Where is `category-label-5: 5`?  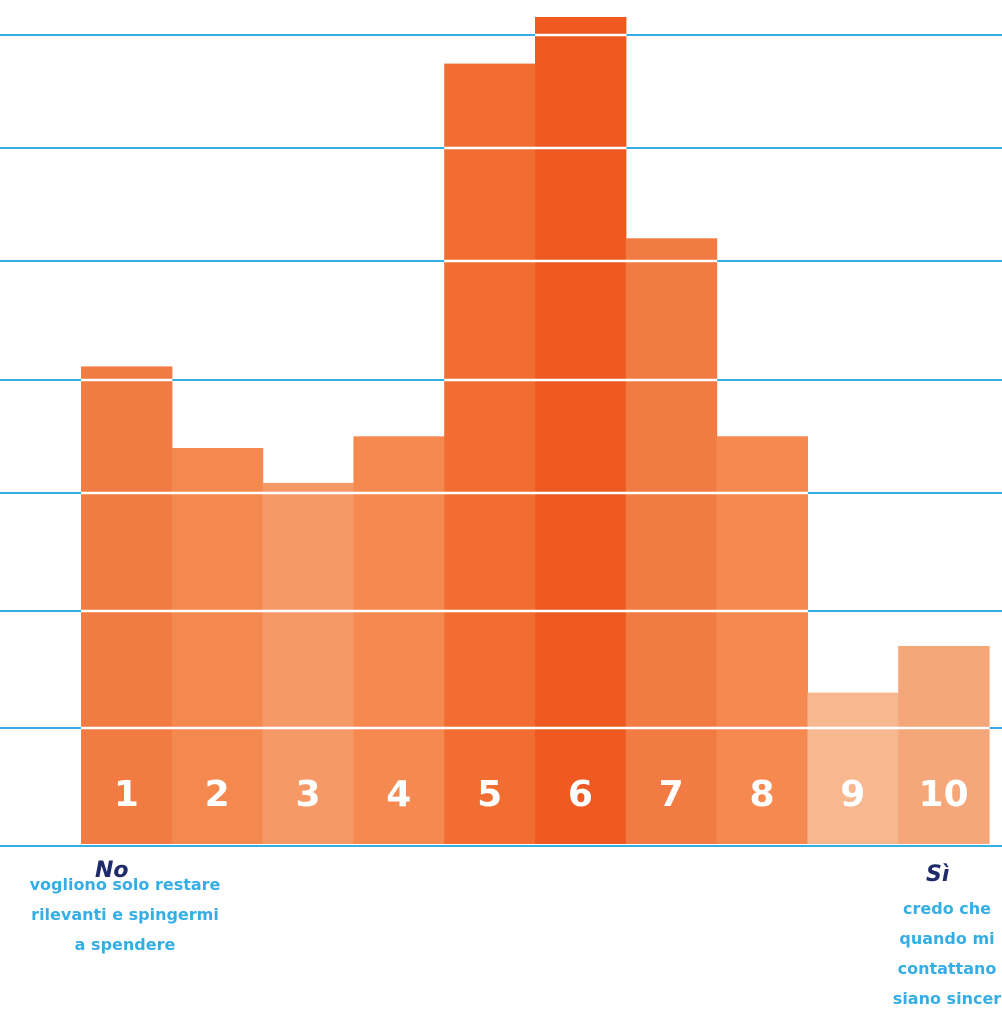 category-label-5: 5 is located at coordinates (489, 794).